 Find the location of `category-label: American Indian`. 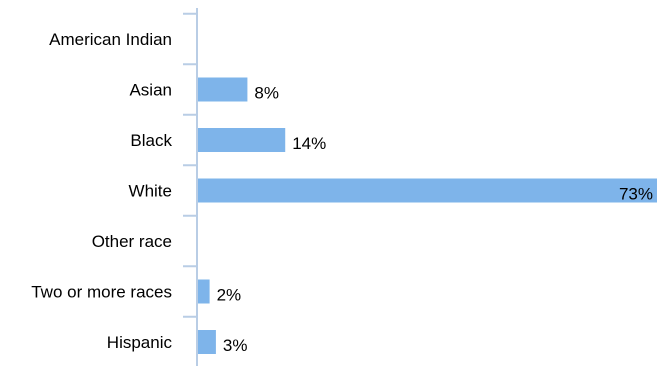

category-label: American Indian is located at coordinates (110, 39).